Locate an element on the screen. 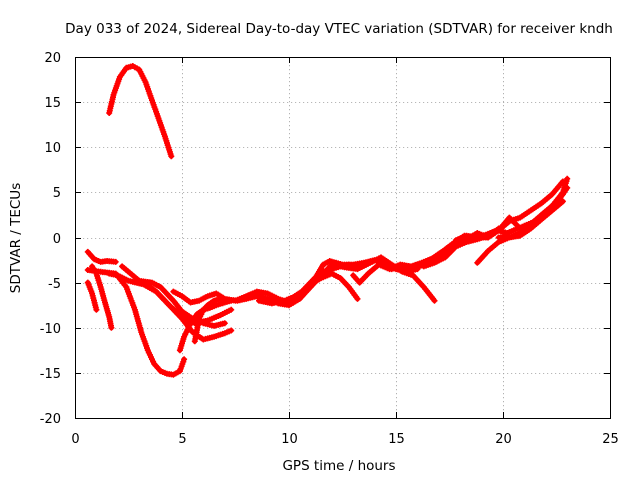  x-tick-label: 10 is located at coordinates (289, 439).